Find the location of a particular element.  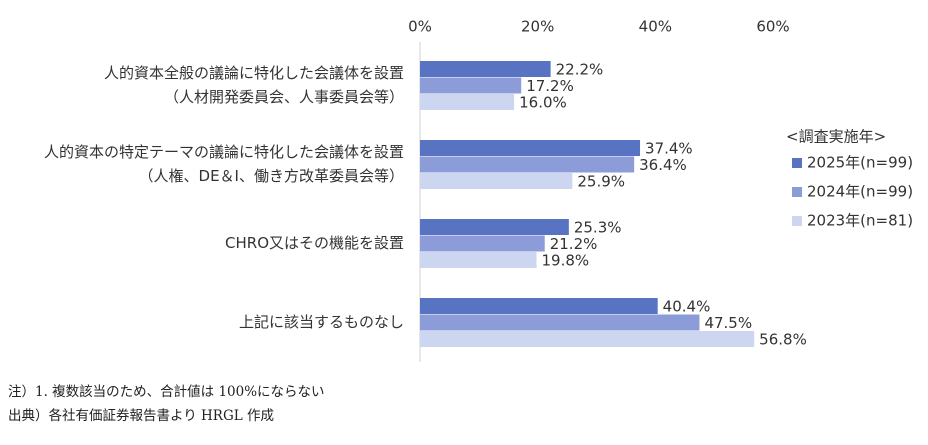

category-label: 人的資本の特定テーマの議論に特化した会議体を設置 is located at coordinates (224, 152).